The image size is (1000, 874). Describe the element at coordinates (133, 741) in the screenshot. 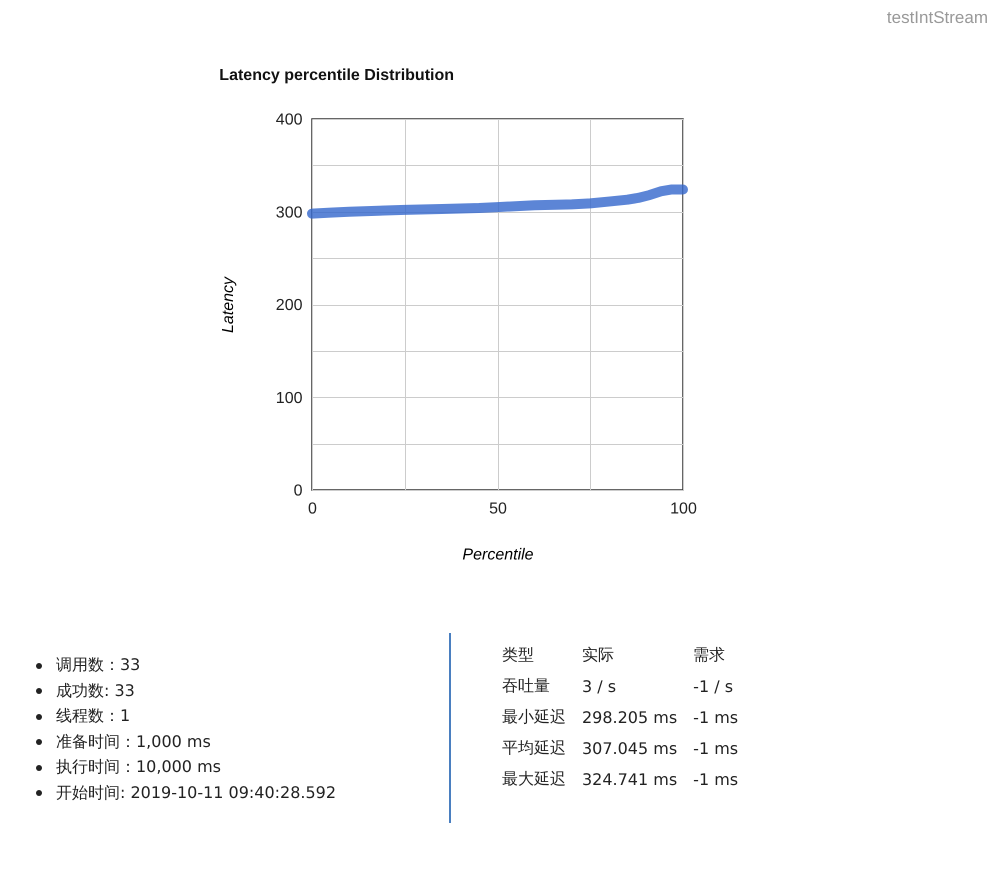

I see `text: 准备时间：1,000 ms` at that location.